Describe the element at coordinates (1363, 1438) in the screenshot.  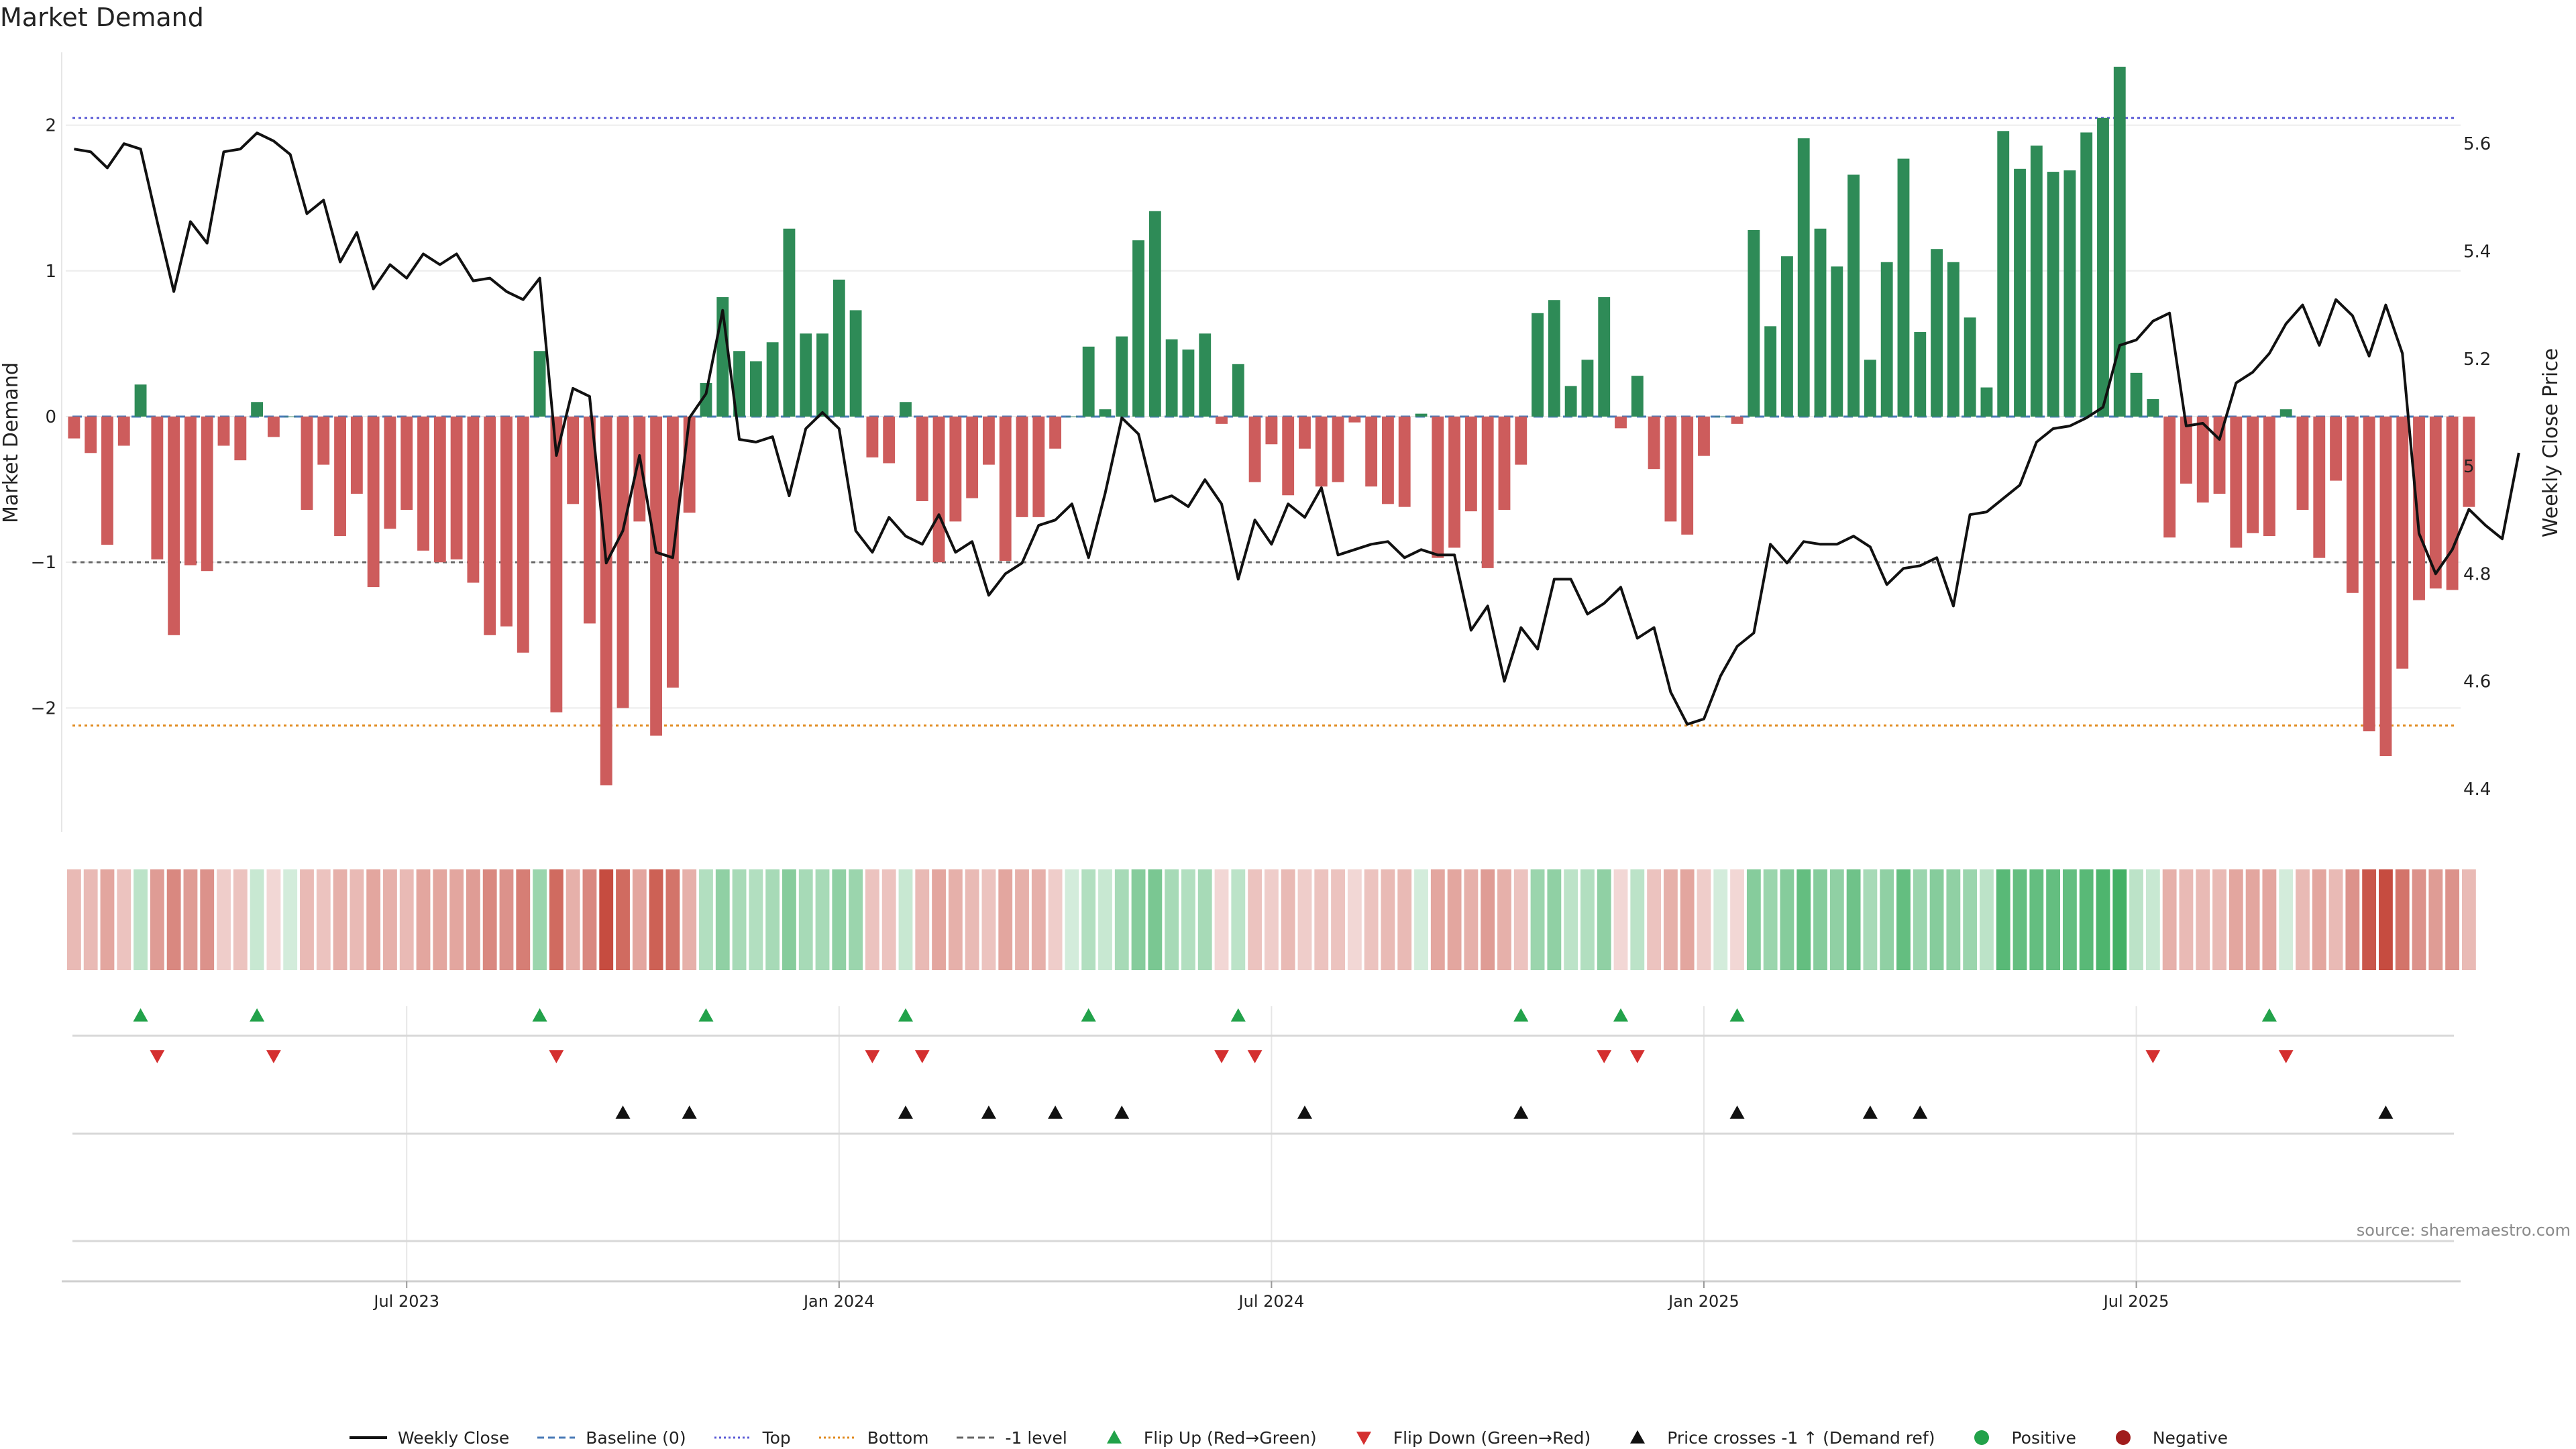
I see `triangle-down-icon` at that location.